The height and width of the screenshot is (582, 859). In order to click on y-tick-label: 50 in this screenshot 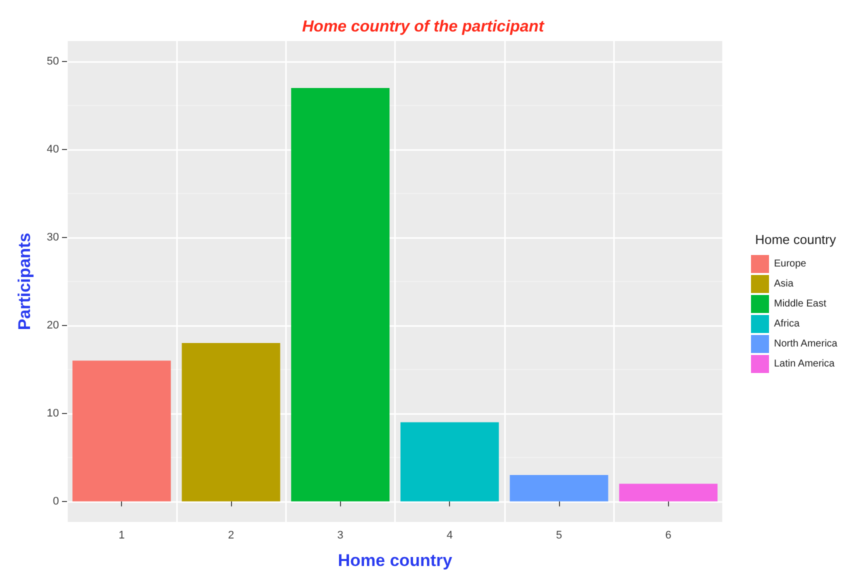, I will do `click(52, 62)`.